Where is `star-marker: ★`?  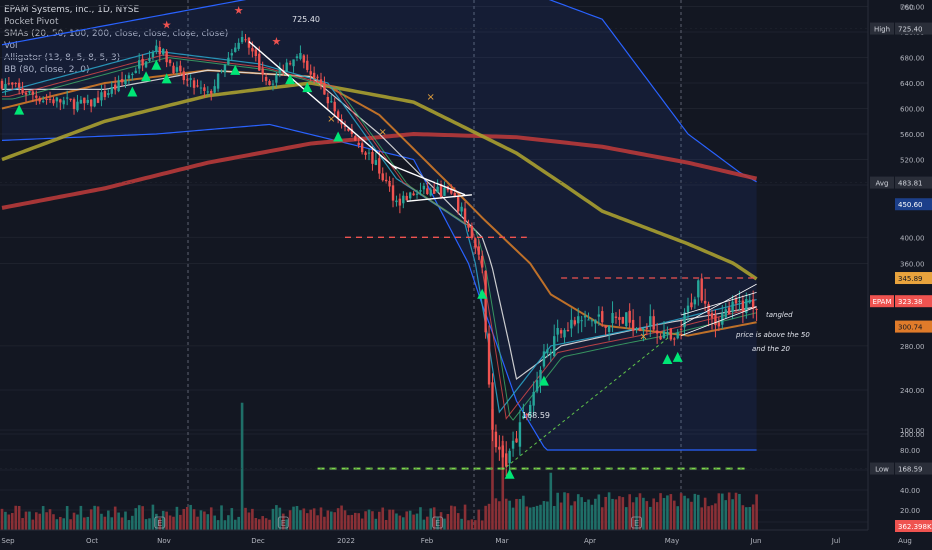
star-marker: ★ is located at coordinates (276, 41).